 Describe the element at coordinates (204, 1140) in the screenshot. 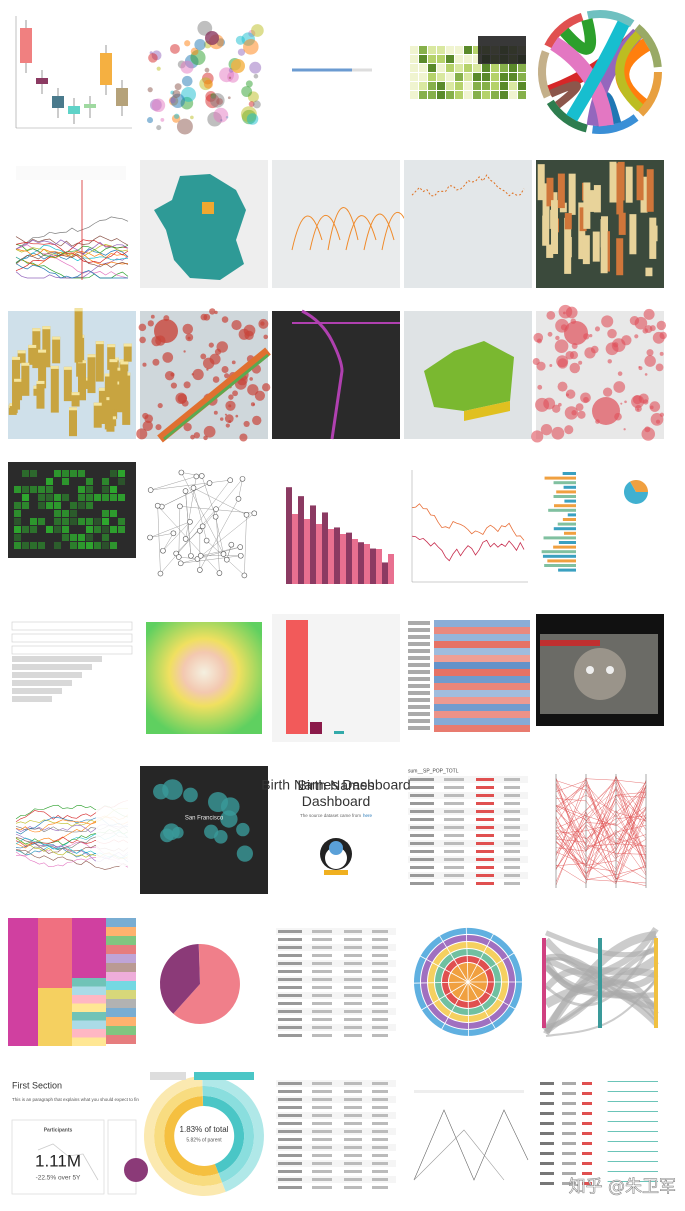

I see `label: 5.82% of parent` at that location.